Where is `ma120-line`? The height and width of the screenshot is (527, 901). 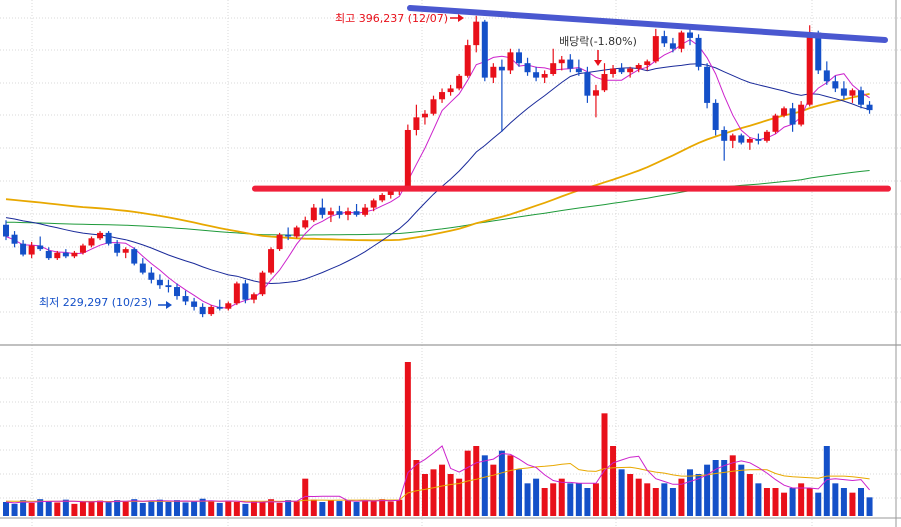
ma120-line is located at coordinates (437, 203).